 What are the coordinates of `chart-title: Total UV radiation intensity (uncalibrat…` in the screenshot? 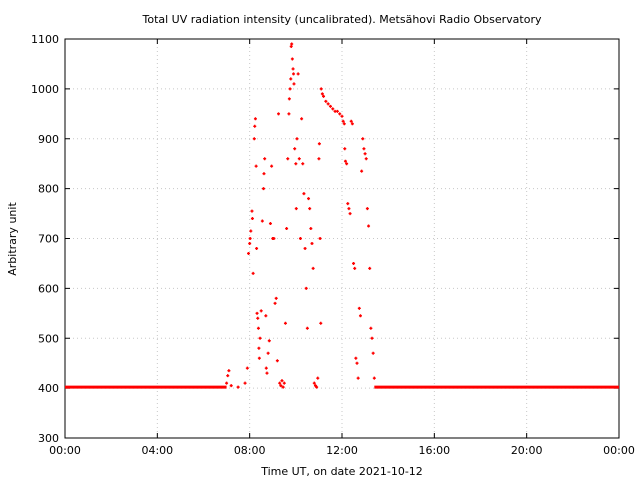 It's located at (342, 19).